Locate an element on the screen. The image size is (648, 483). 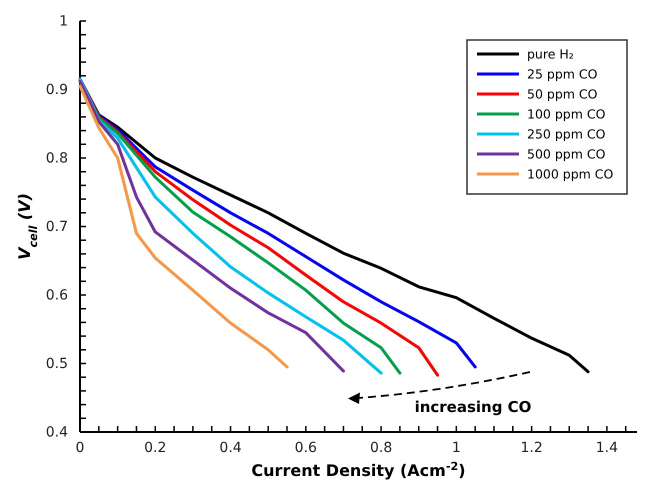
y-tick-label: 0.7 is located at coordinates (57, 226).